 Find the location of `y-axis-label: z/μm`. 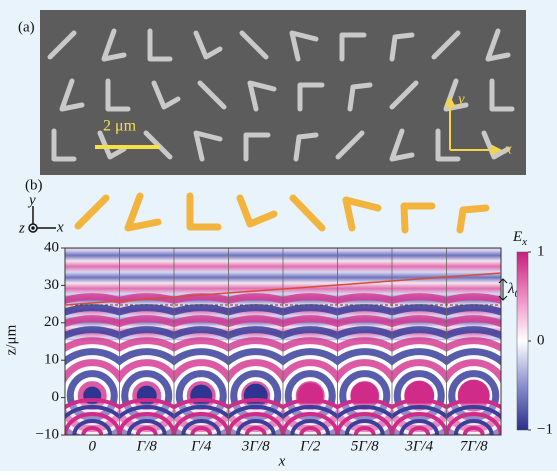

y-axis-label: z/μm is located at coordinates (11, 339).